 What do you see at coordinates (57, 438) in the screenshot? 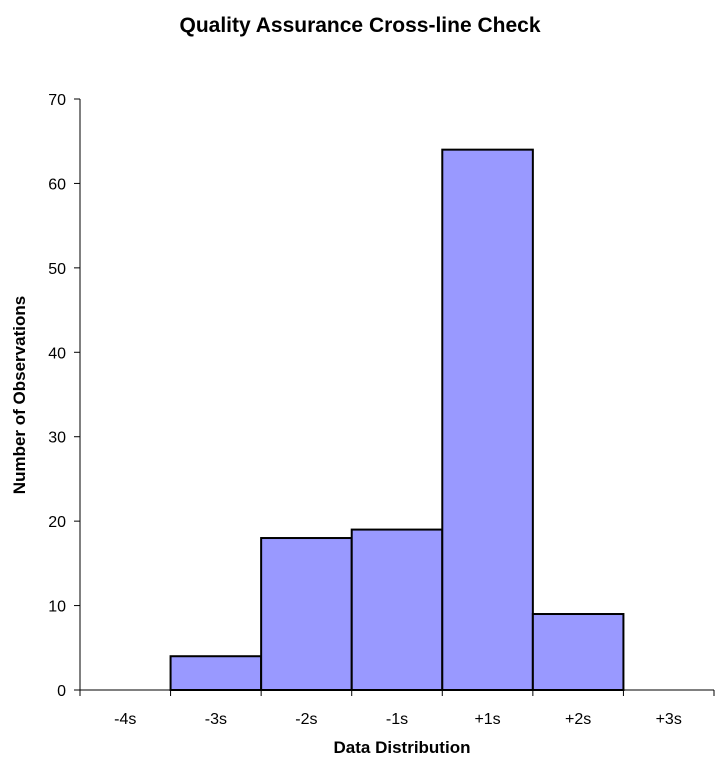
I see `y-tick-label: 30` at bounding box center [57, 438].